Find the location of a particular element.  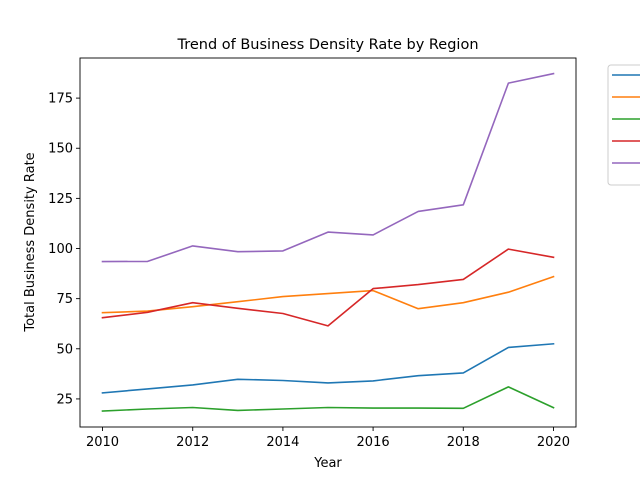

legend is located at coordinates (623, 125).